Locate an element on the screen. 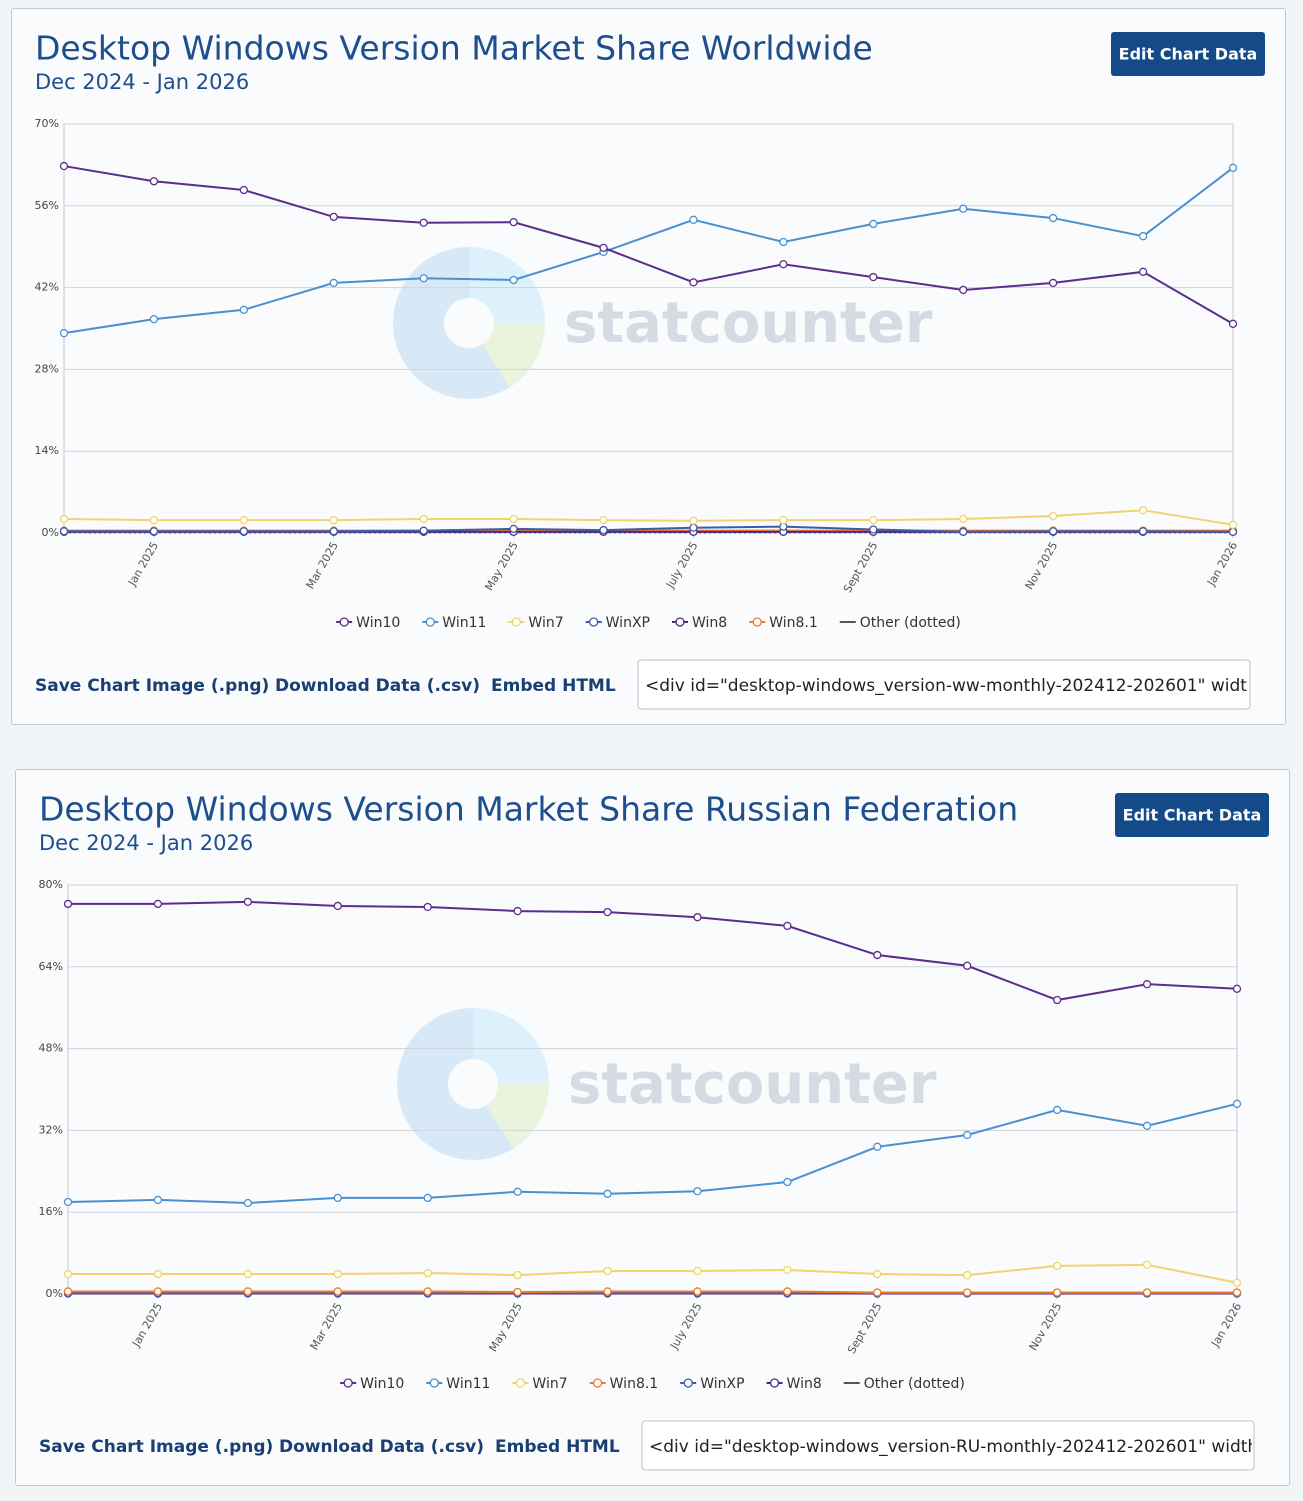 This screenshot has height=1501, width=1303. x-tick-label: Jan 2026 is located at coordinates (1222, 564).